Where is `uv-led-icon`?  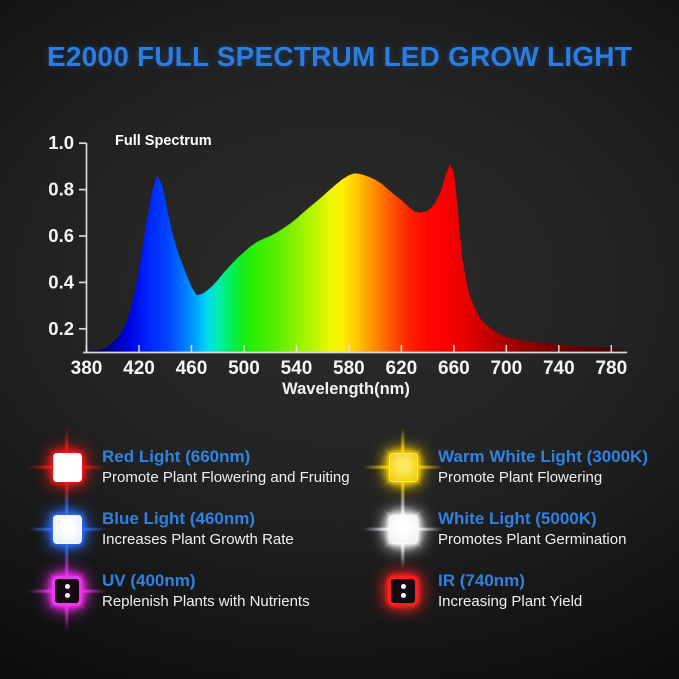 uv-led-icon is located at coordinates (67, 591).